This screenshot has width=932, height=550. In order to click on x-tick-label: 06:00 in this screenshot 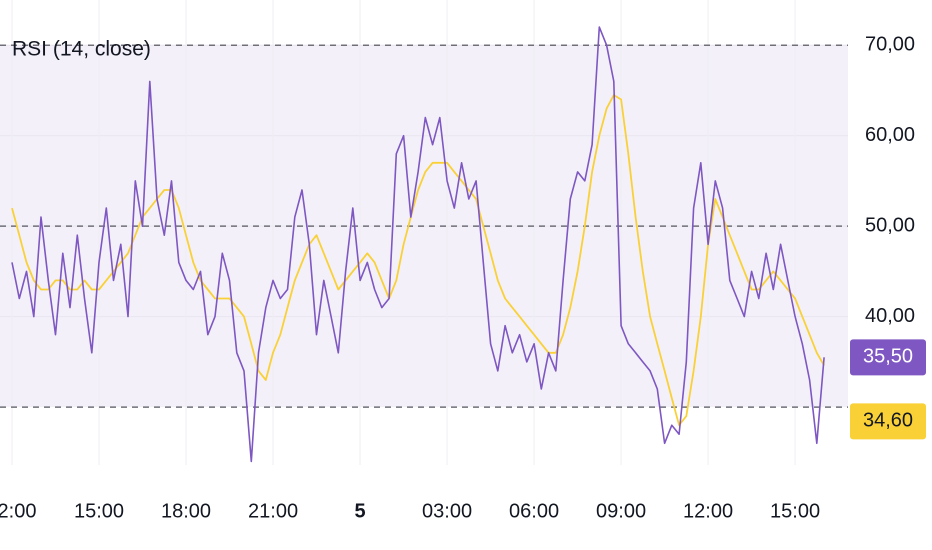, I will do `click(534, 511)`.